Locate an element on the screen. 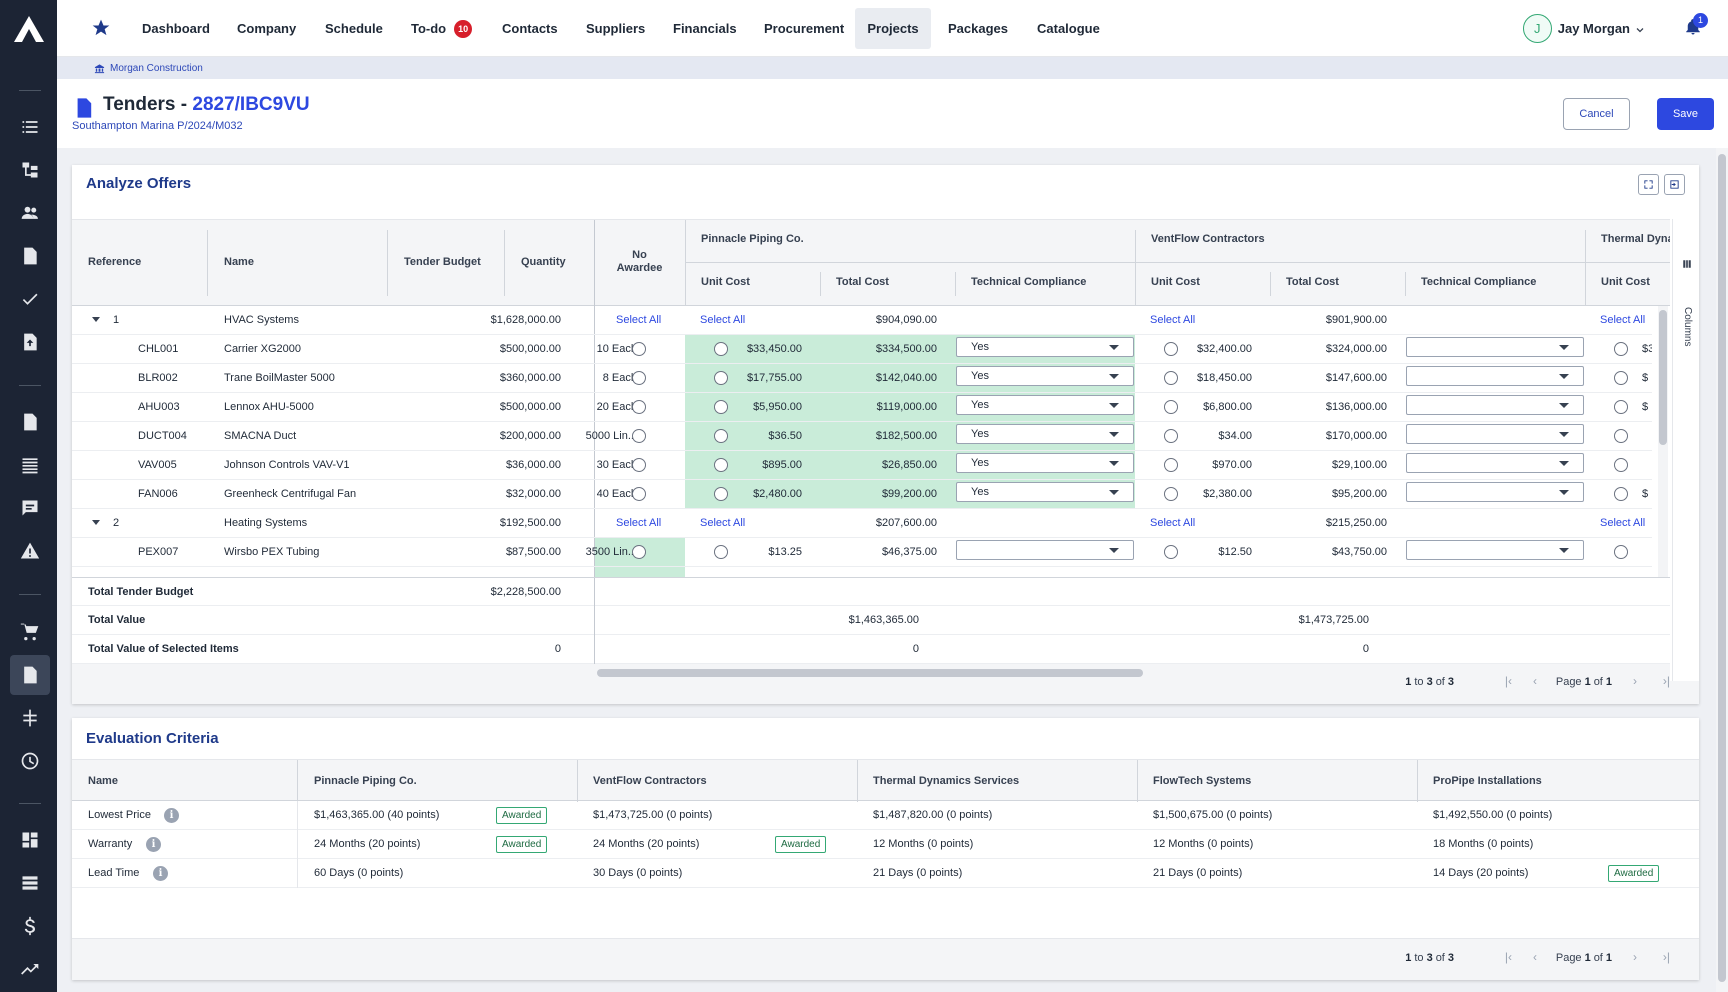 Image resolution: width=1728 pixels, height=992 pixels. page-scrollbar is located at coordinates (1722, 570).